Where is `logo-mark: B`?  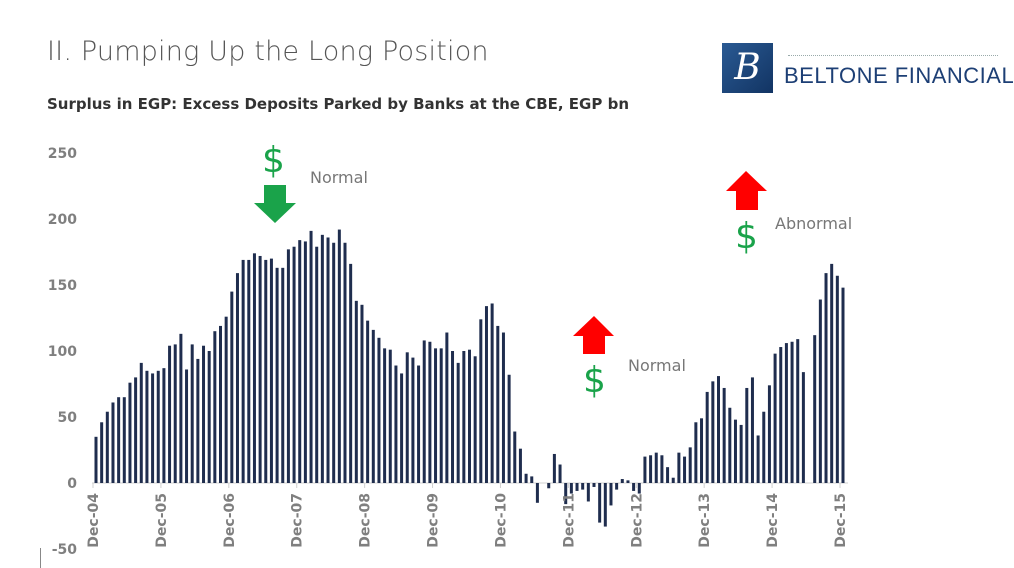
logo-mark: B is located at coordinates (747, 68).